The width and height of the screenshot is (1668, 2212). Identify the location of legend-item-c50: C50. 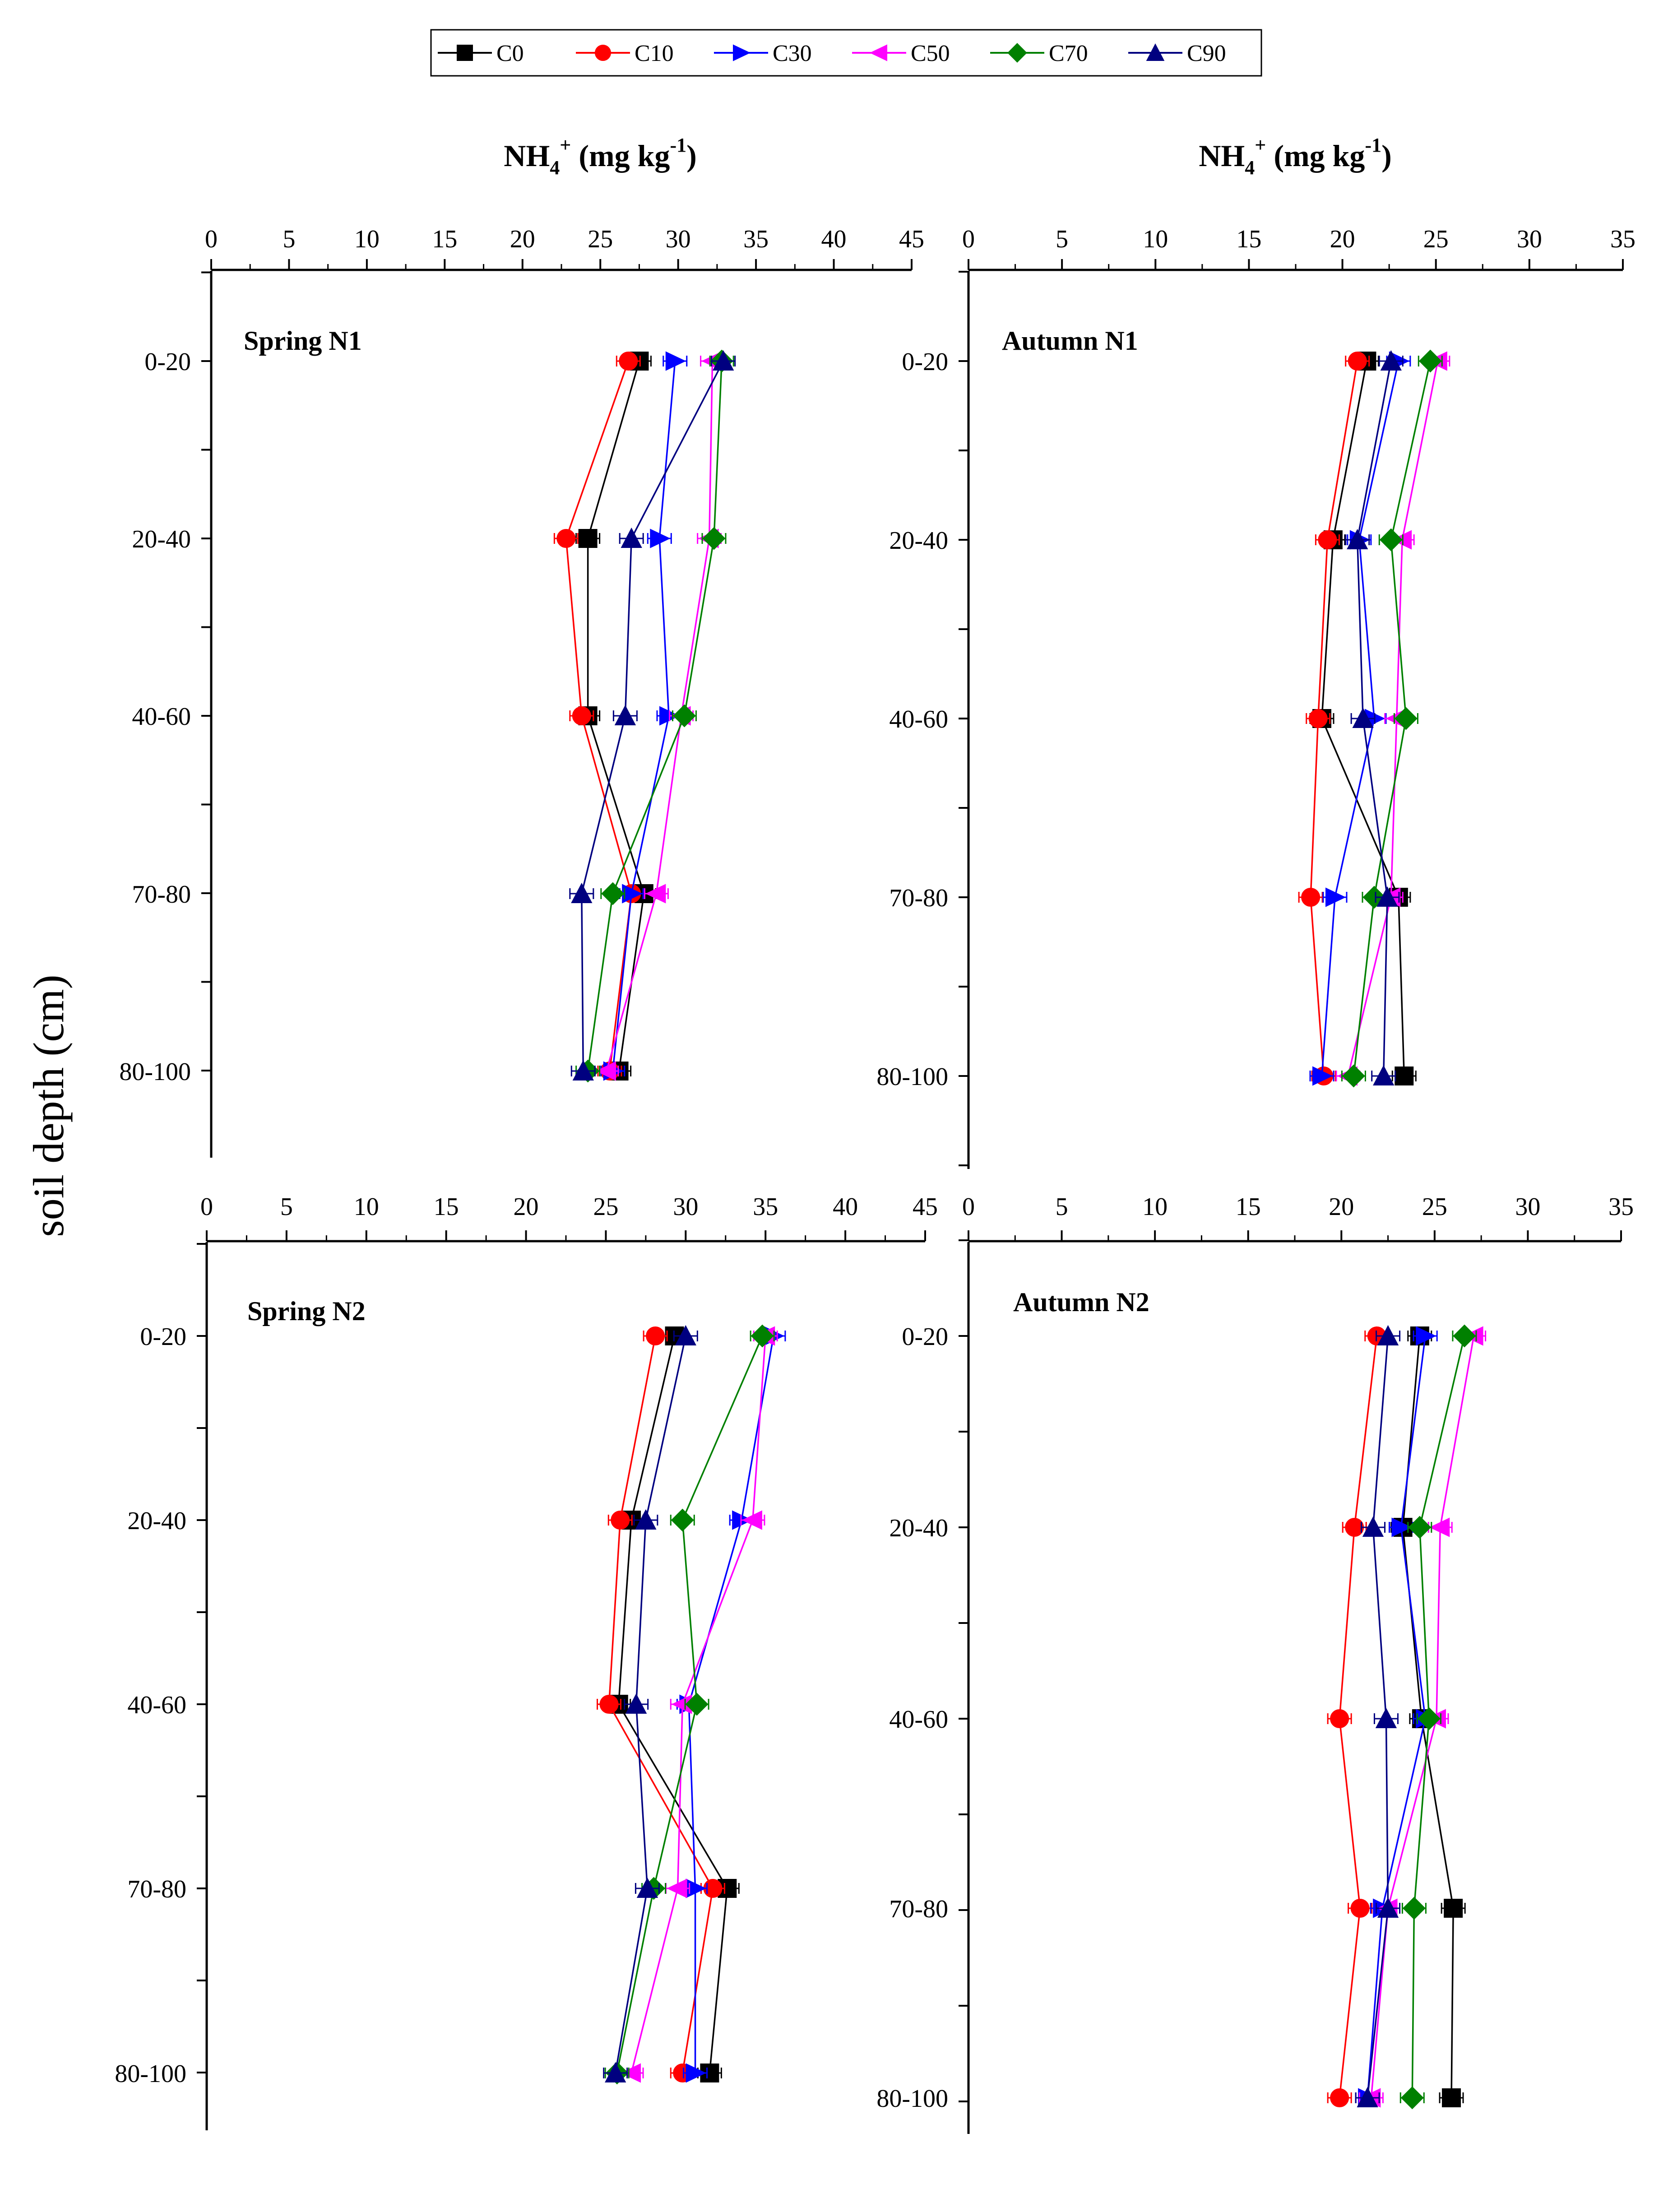
(901, 53).